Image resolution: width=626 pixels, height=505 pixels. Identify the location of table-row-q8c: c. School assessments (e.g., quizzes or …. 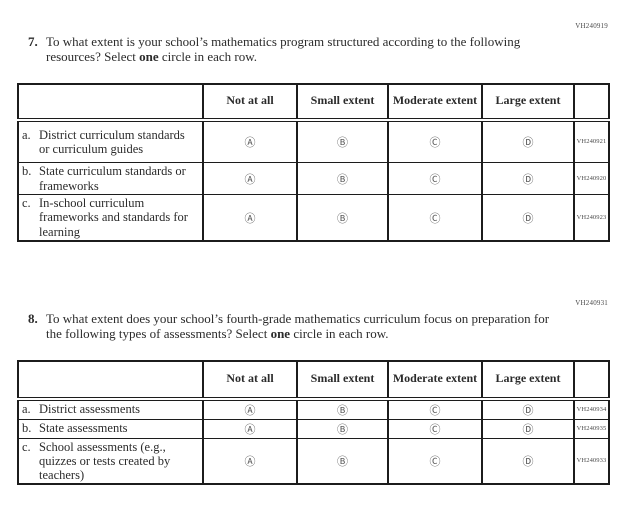
(313, 461).